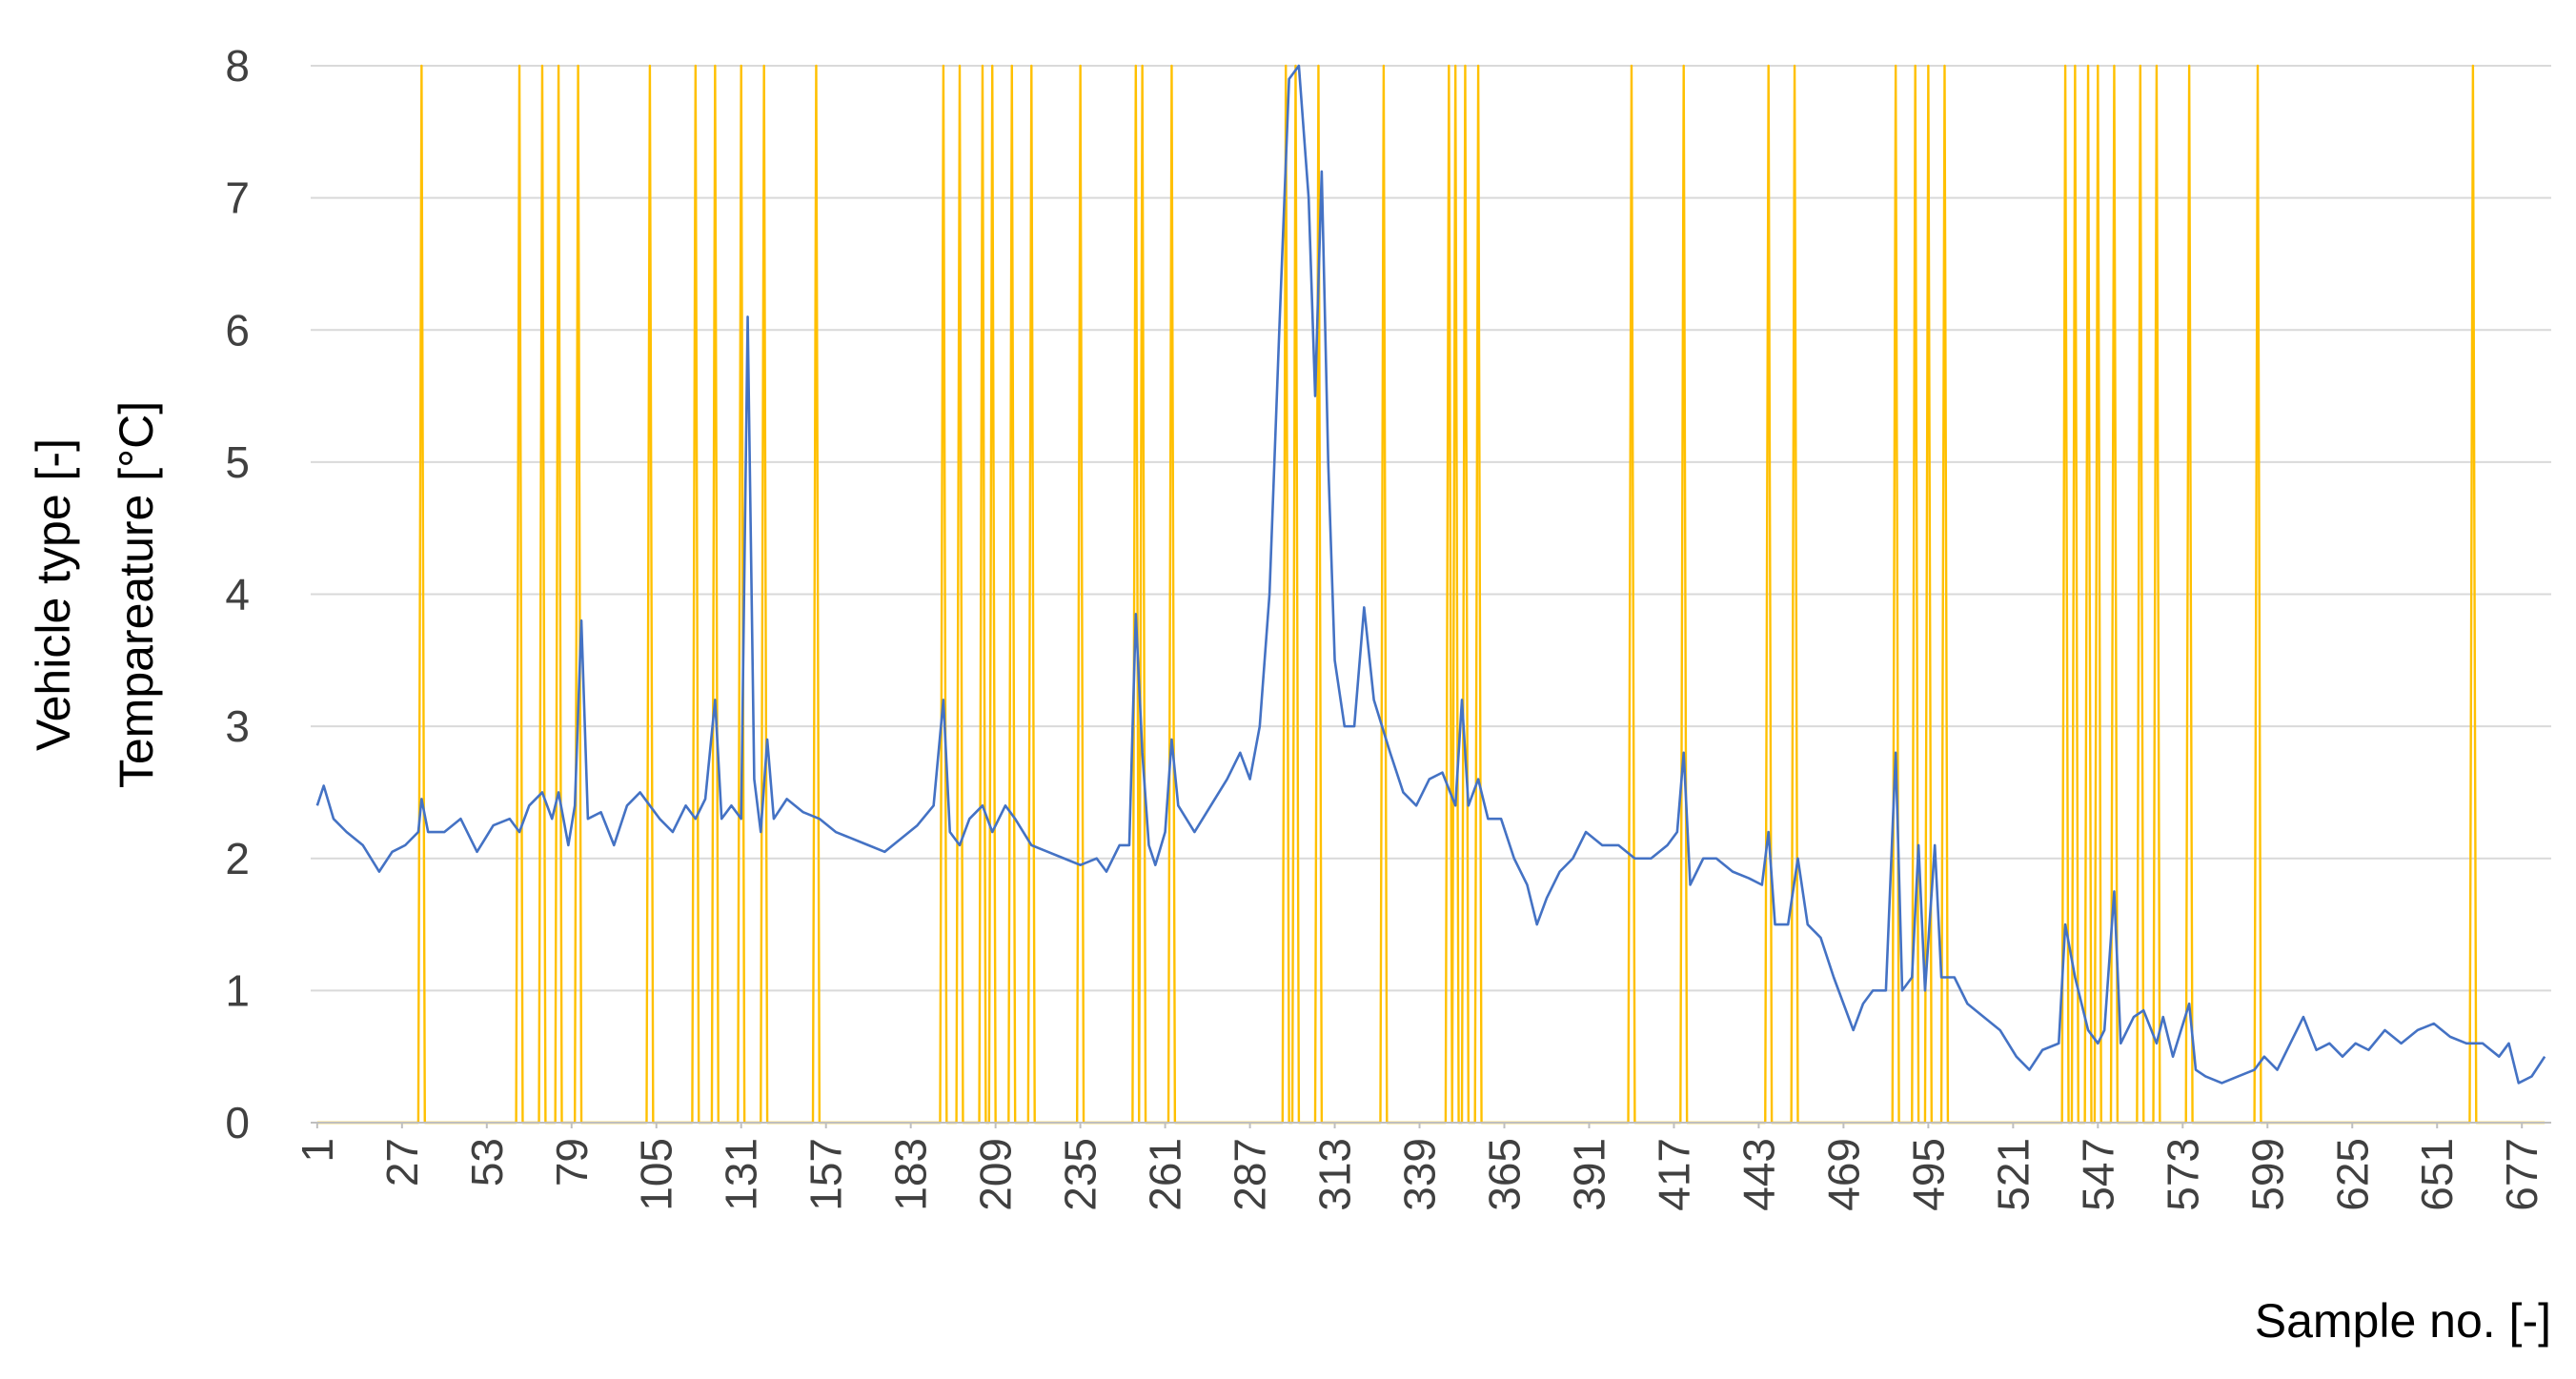 This screenshot has width=2576, height=1379. What do you see at coordinates (487, 1162) in the screenshot?
I see `x-tick-label: 53` at bounding box center [487, 1162].